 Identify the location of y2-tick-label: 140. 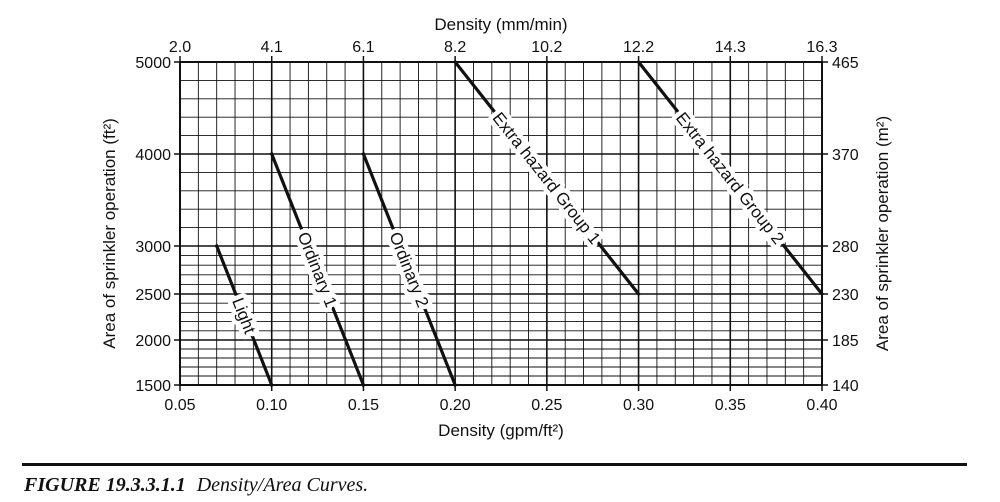
(845, 386).